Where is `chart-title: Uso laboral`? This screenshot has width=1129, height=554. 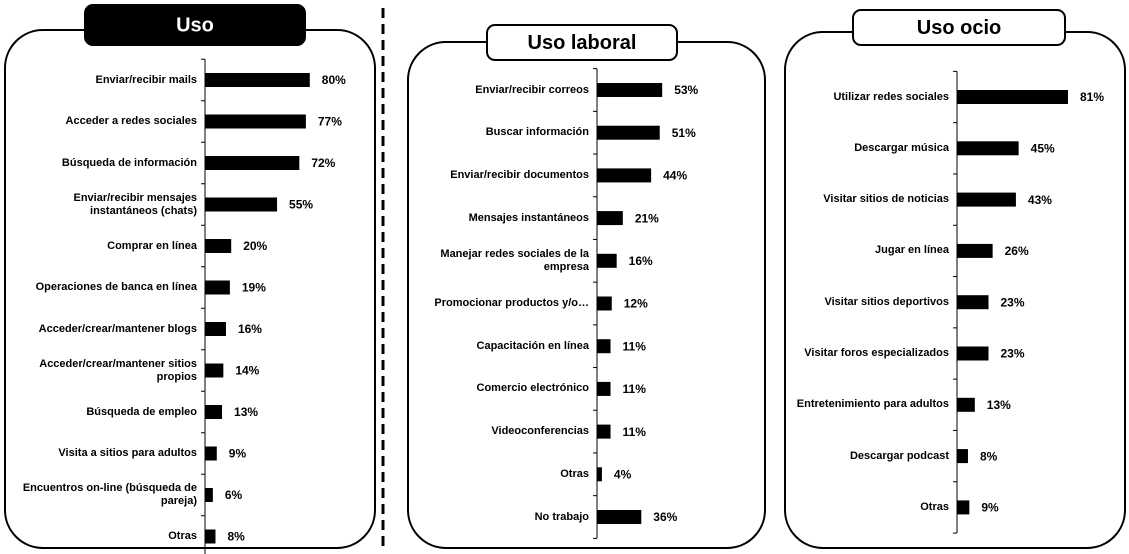
chart-title: Uso laboral is located at coordinates (582, 43).